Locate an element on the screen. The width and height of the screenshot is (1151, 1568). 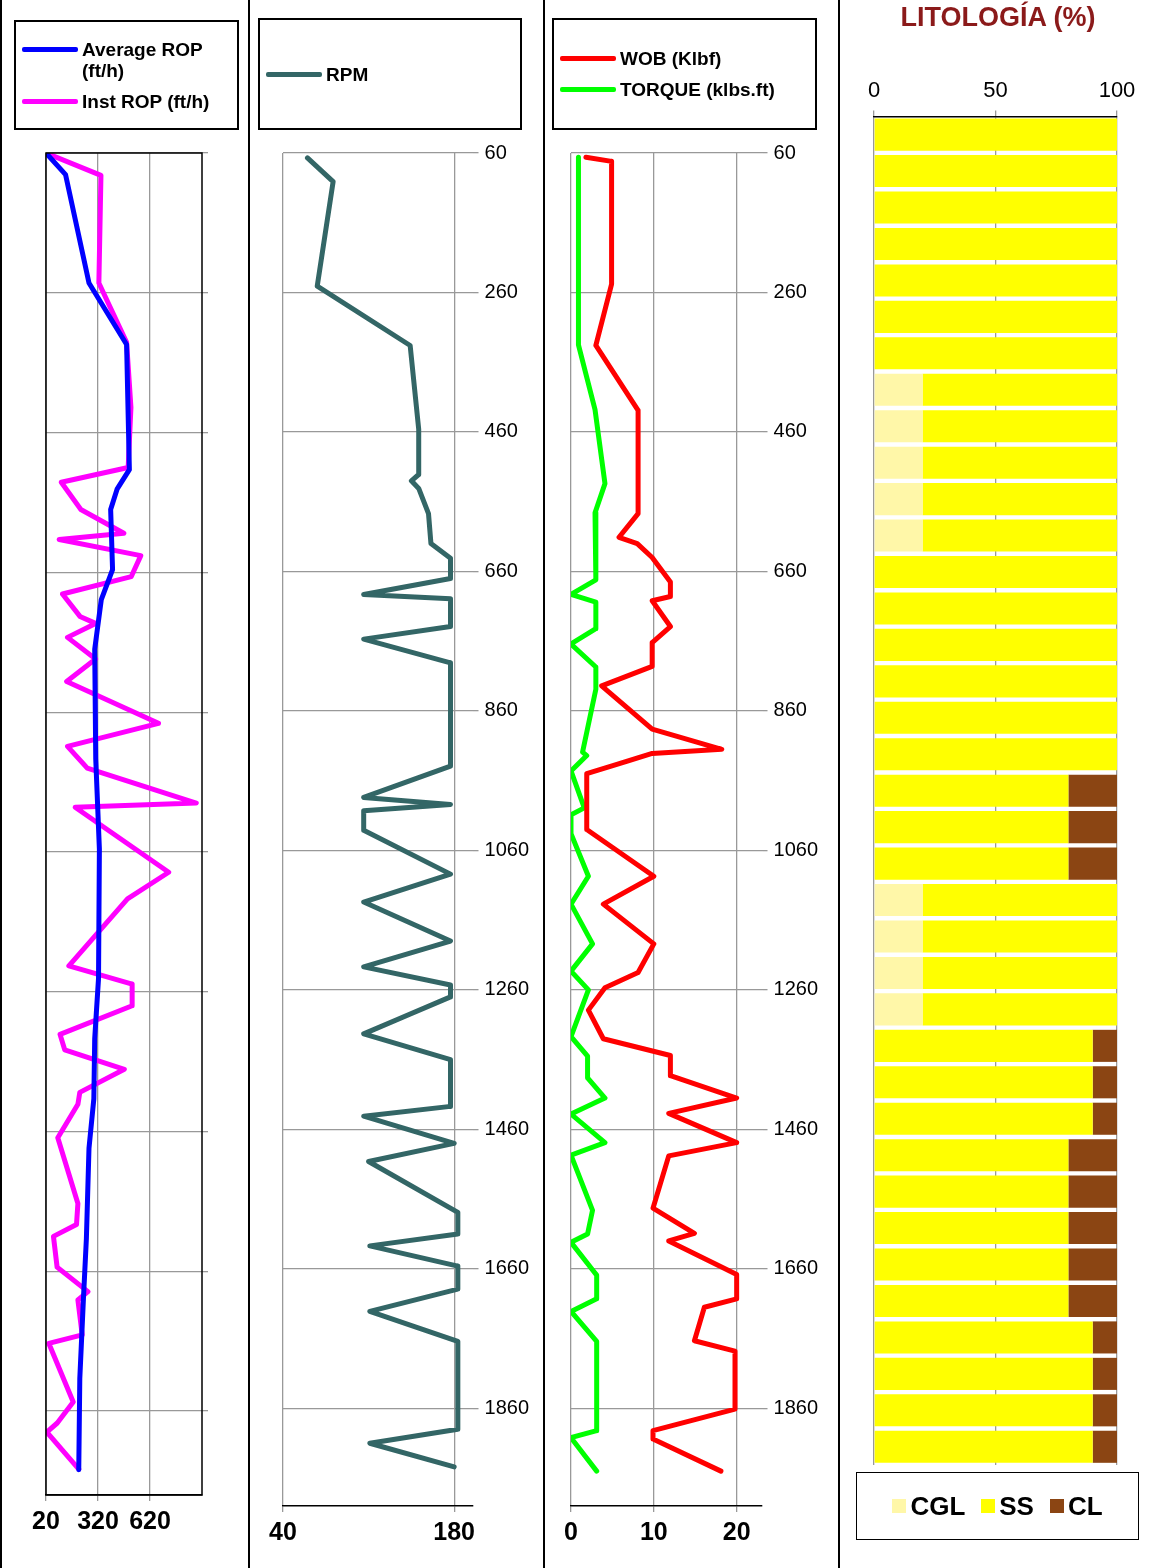
legend-label: WOB (Klbf) is located at coordinates (671, 58).